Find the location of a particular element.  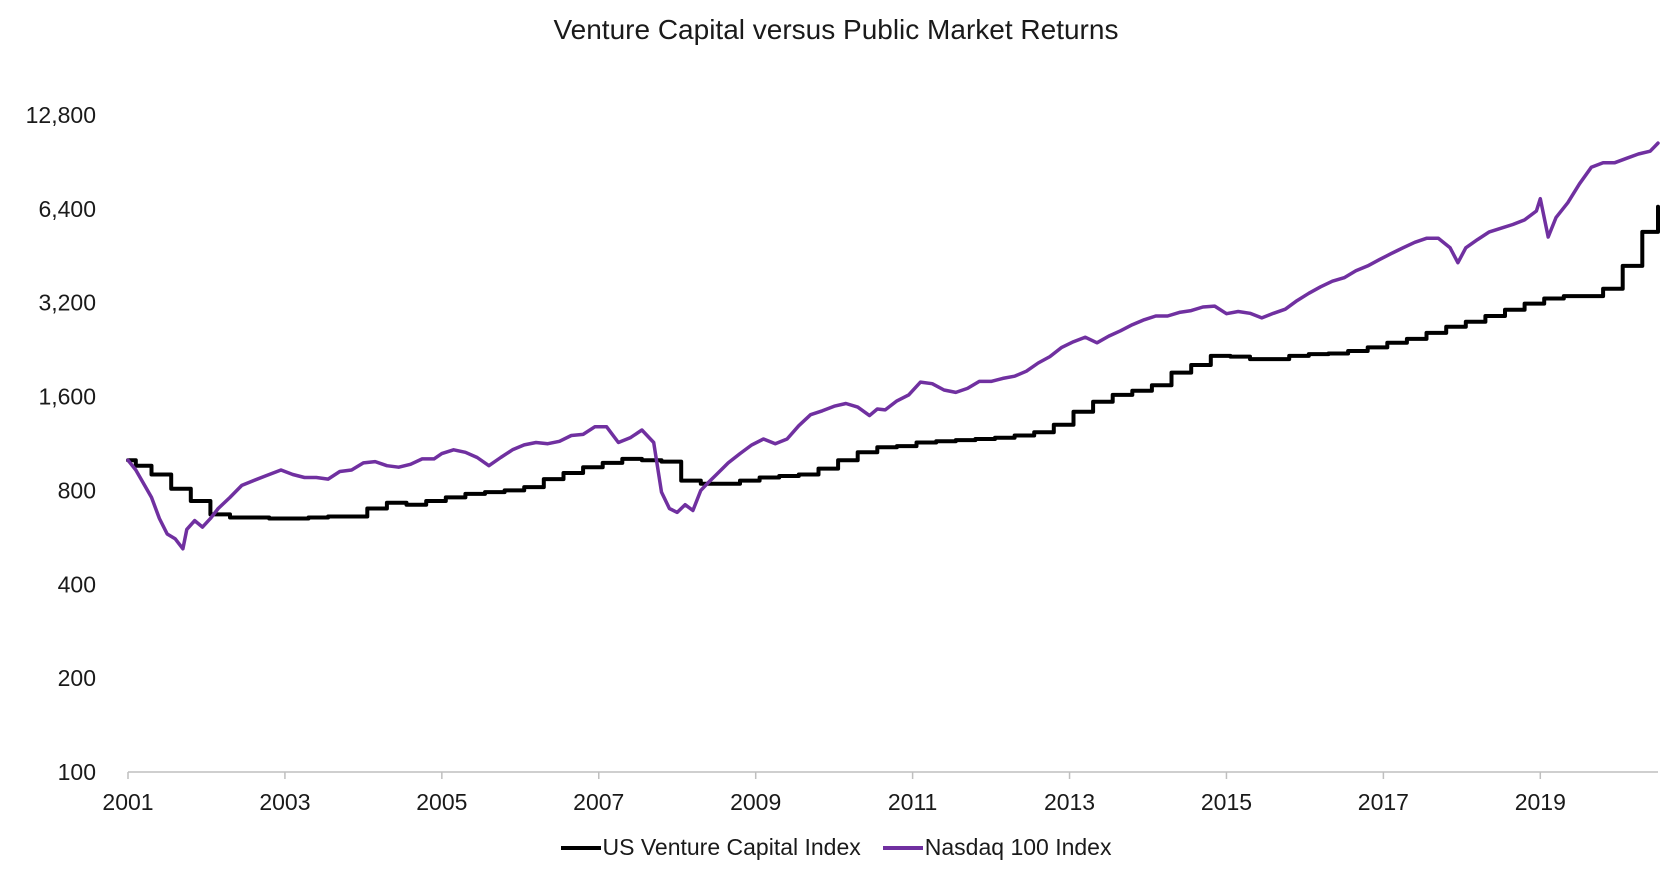

x-tick-label: 2005 is located at coordinates (441, 802).